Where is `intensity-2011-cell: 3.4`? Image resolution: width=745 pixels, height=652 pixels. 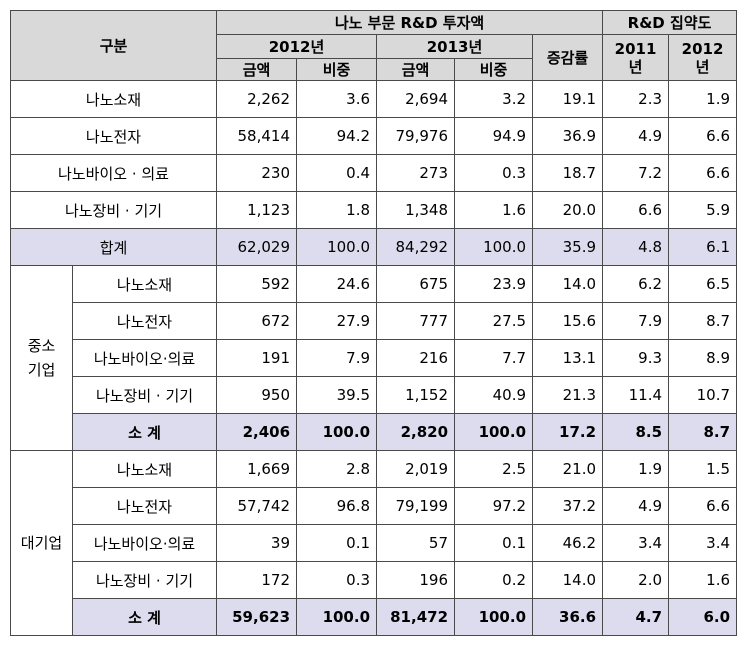
intensity-2011-cell: 3.4 is located at coordinates (636, 543).